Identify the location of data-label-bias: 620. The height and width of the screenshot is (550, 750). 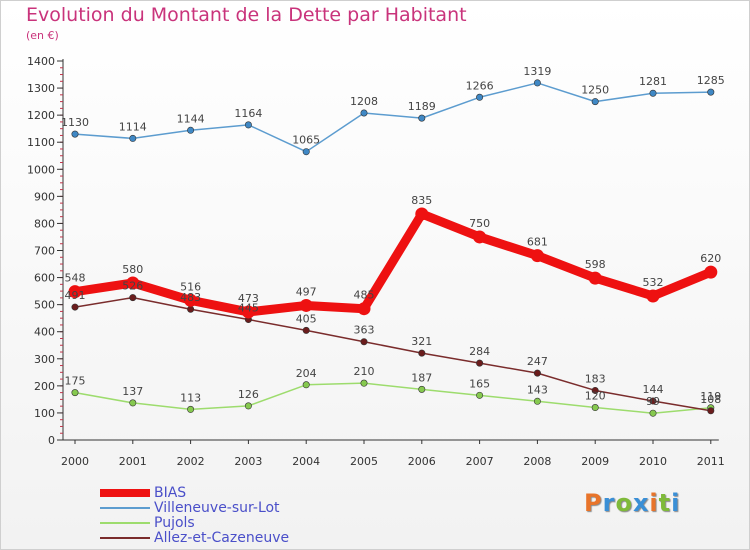
(710, 258).